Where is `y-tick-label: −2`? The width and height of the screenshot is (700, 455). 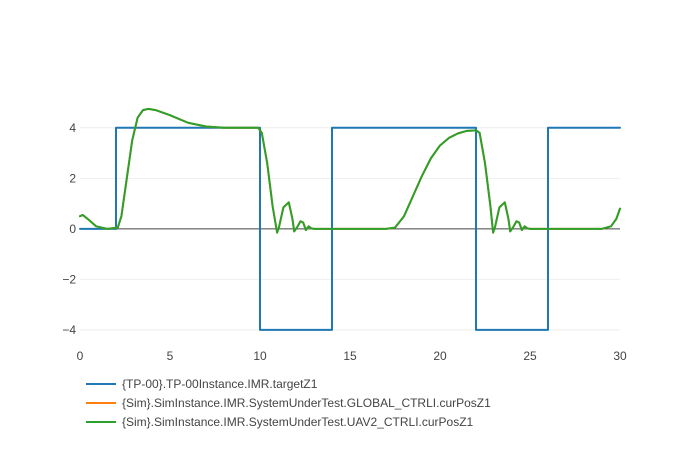
y-tick-label: −2 is located at coordinates (69, 279).